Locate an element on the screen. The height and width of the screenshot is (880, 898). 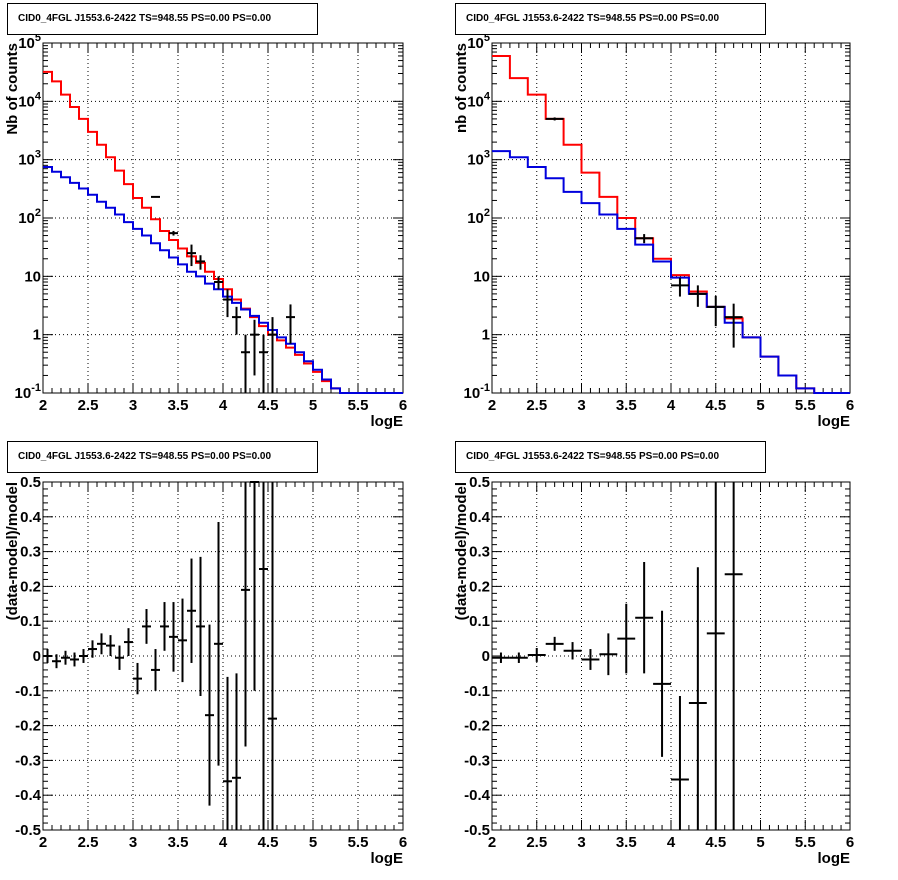
y-axis-label: nb of counts is located at coordinates (461, 88).